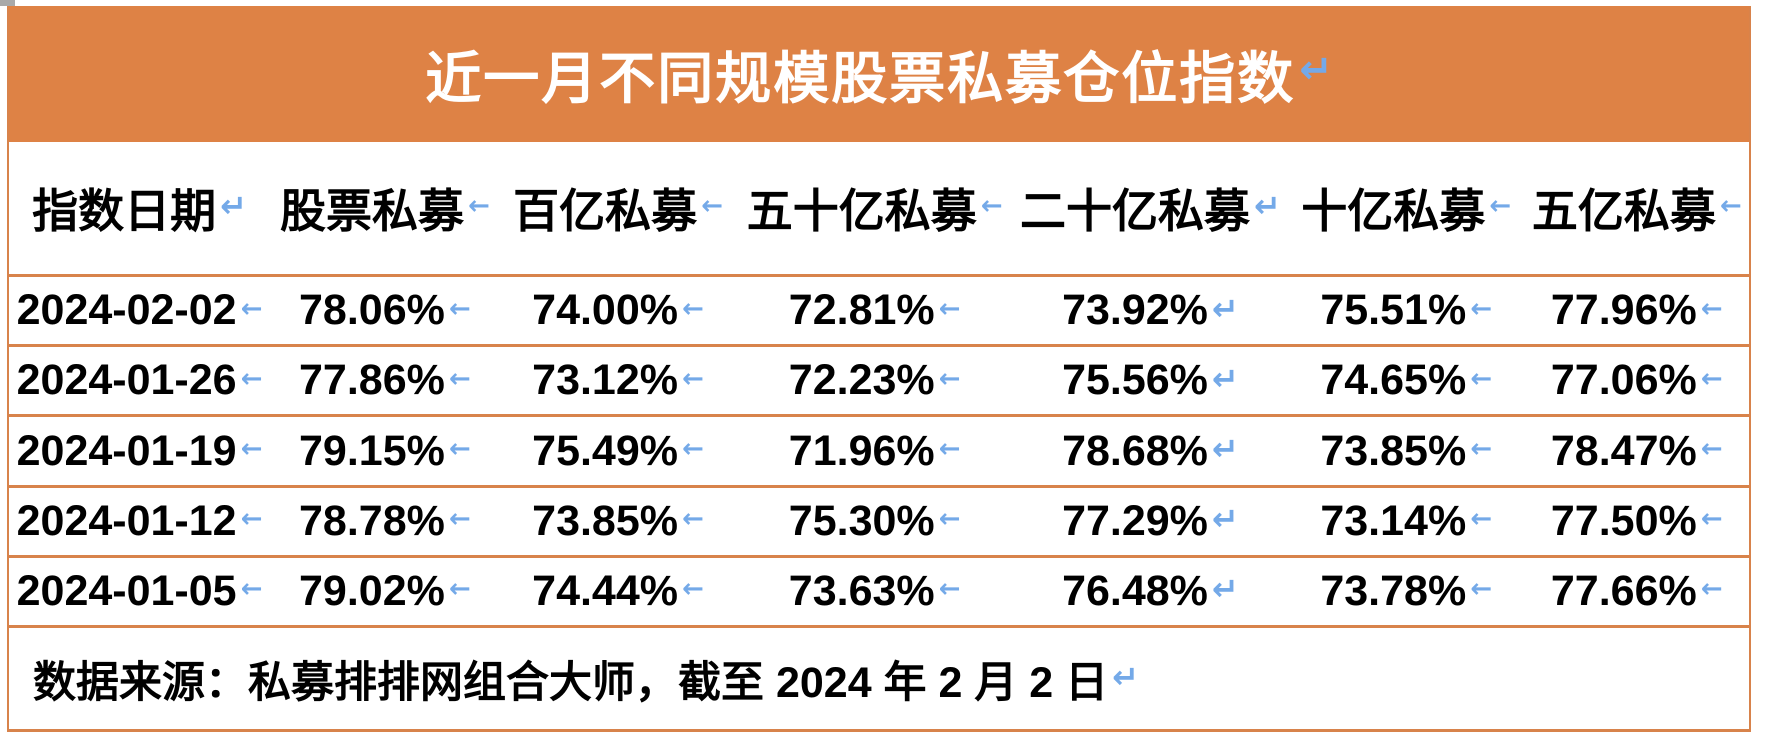 This screenshot has height=748, width=1766. I want to click on value-cell: 73.63% ←, so click(874, 591).